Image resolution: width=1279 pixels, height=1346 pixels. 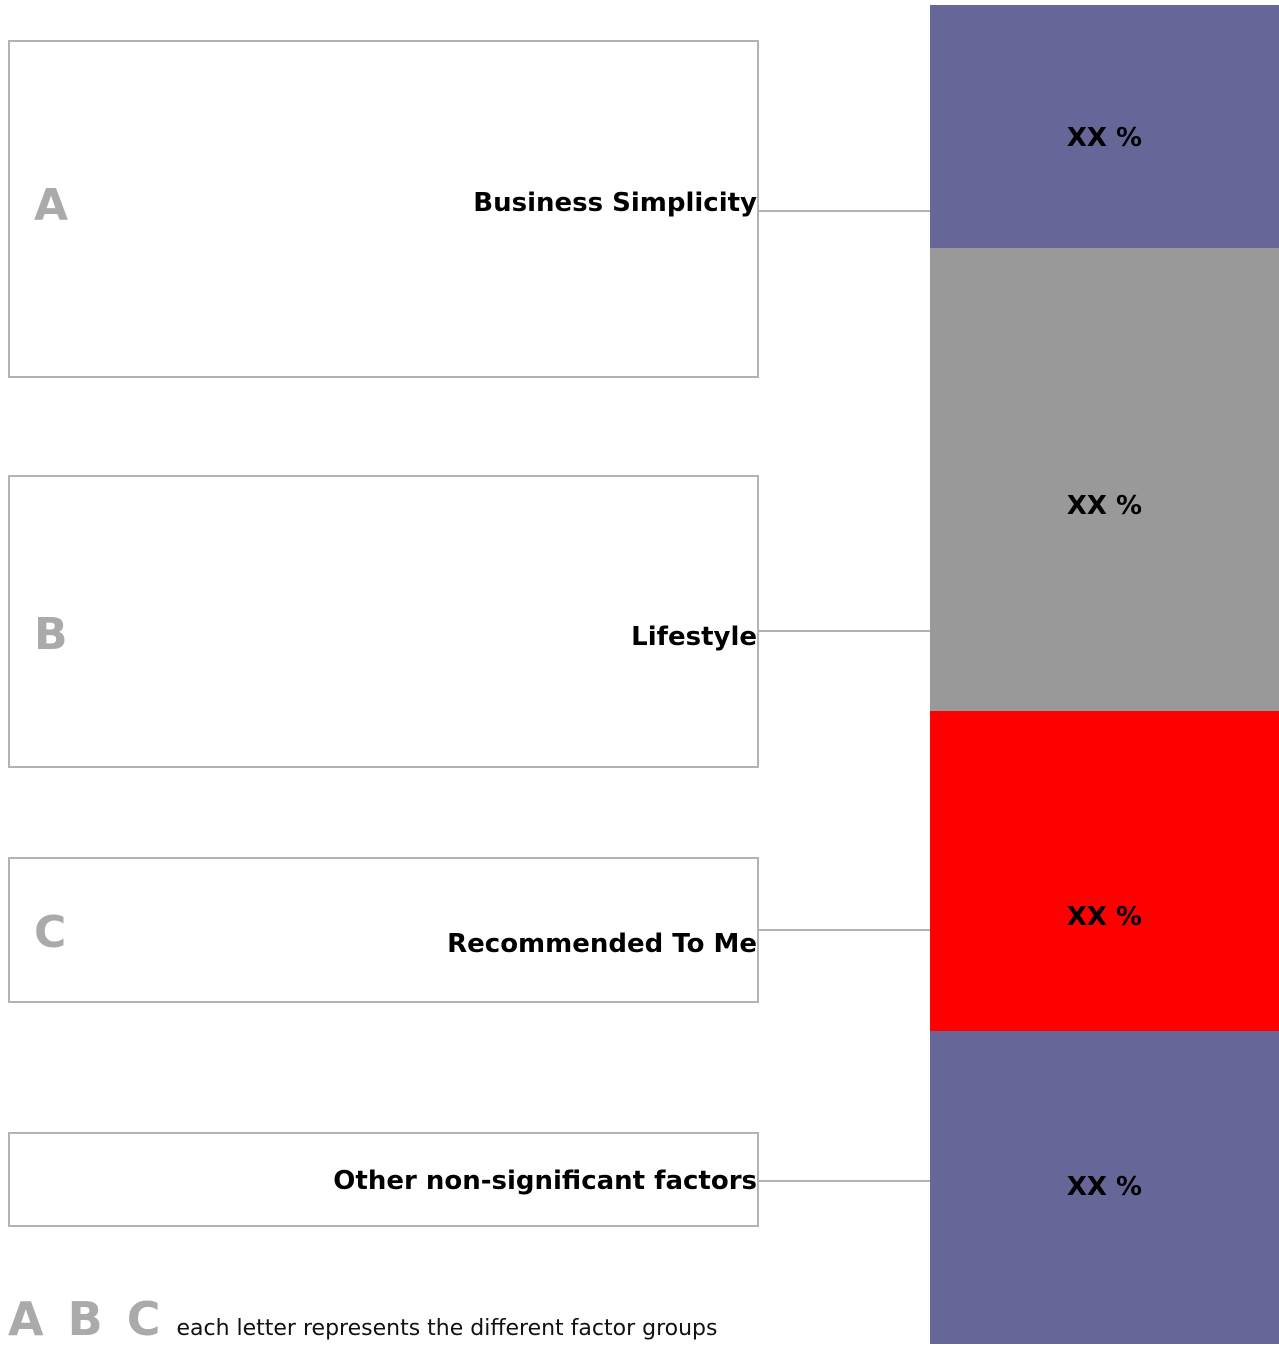 What do you see at coordinates (1104, 479) in the screenshot?
I see `bar-segment-b: XX %` at bounding box center [1104, 479].